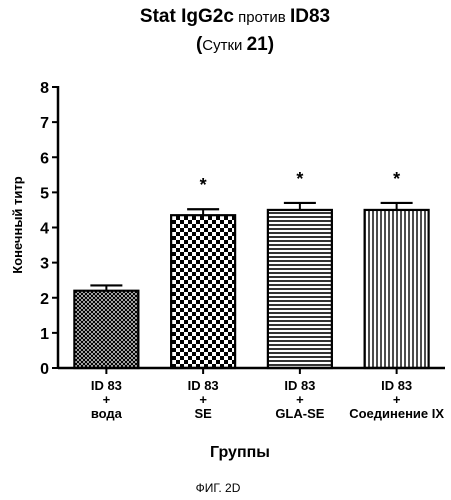 The height and width of the screenshot is (500, 451). What do you see at coordinates (44, 299) in the screenshot?
I see `y-tick-label: 2` at bounding box center [44, 299].